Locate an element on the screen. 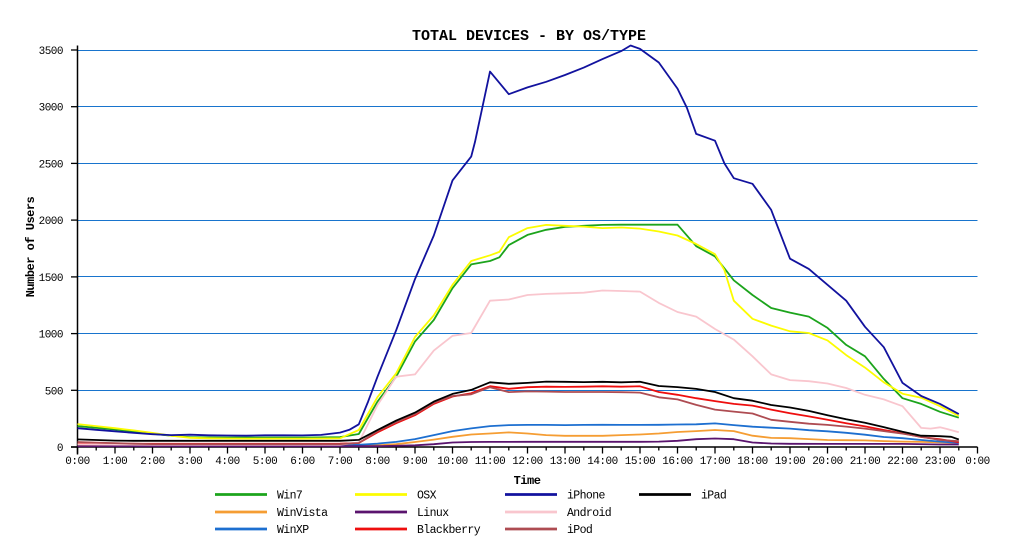 The image size is (1013, 546). svg-text: 2000 is located at coordinates (51, 222).